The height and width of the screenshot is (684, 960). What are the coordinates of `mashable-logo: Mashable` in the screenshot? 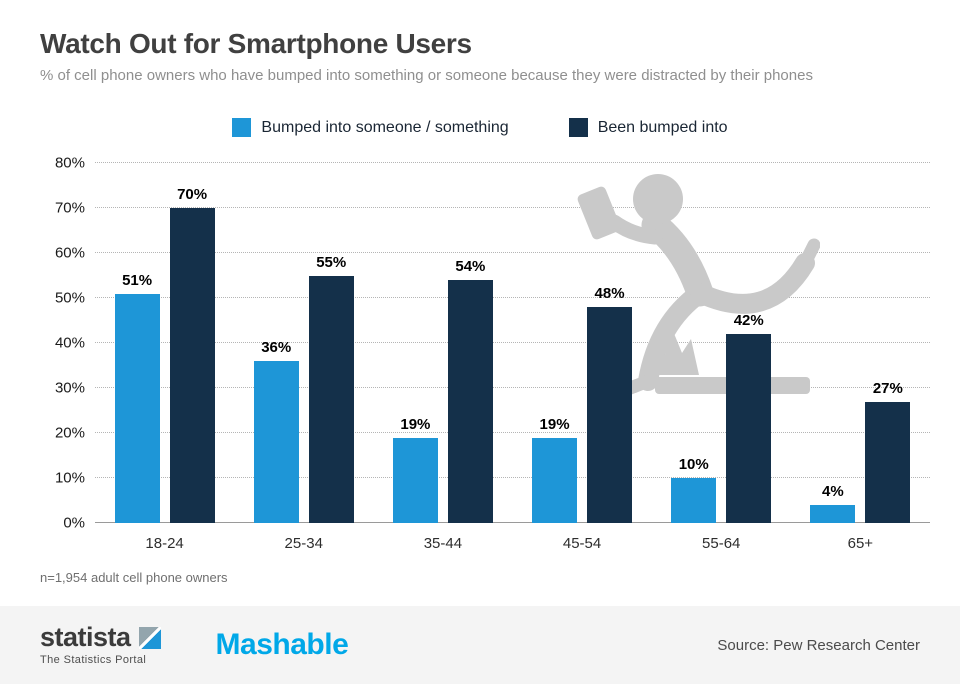 It's located at (282, 644).